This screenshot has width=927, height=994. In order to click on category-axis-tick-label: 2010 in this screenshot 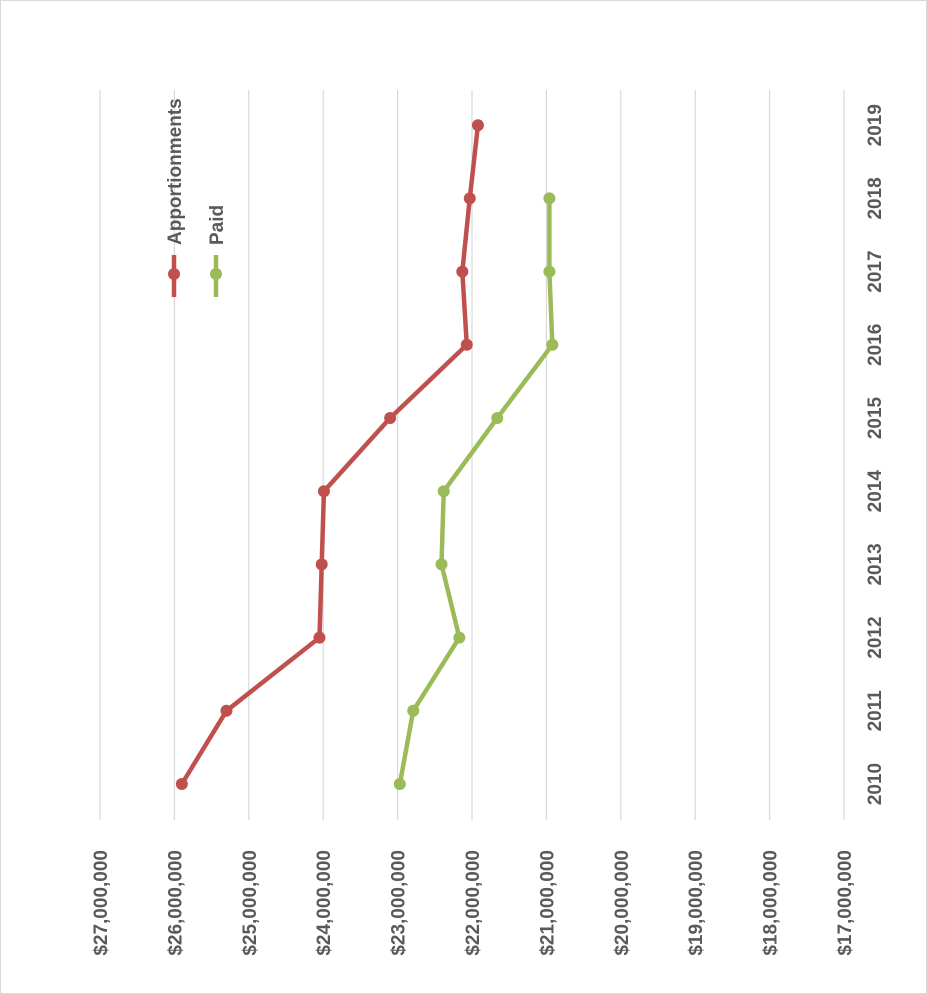, I will do `click(875, 784)`.